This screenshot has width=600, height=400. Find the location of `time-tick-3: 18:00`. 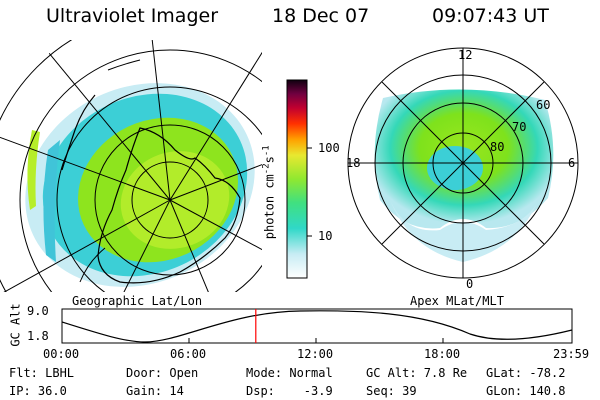

time-tick-3: 18:00 is located at coordinates (442, 354).